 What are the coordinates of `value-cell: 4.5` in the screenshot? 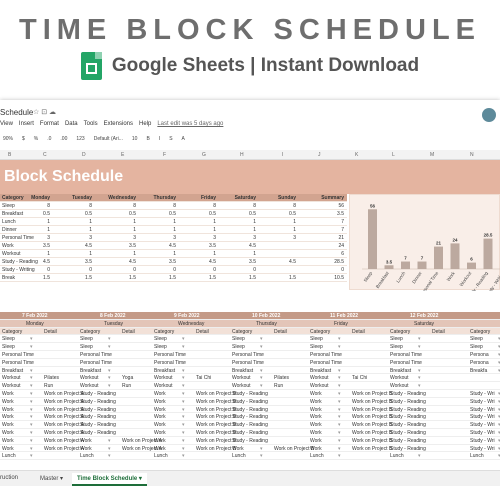 It's located at (132, 262).